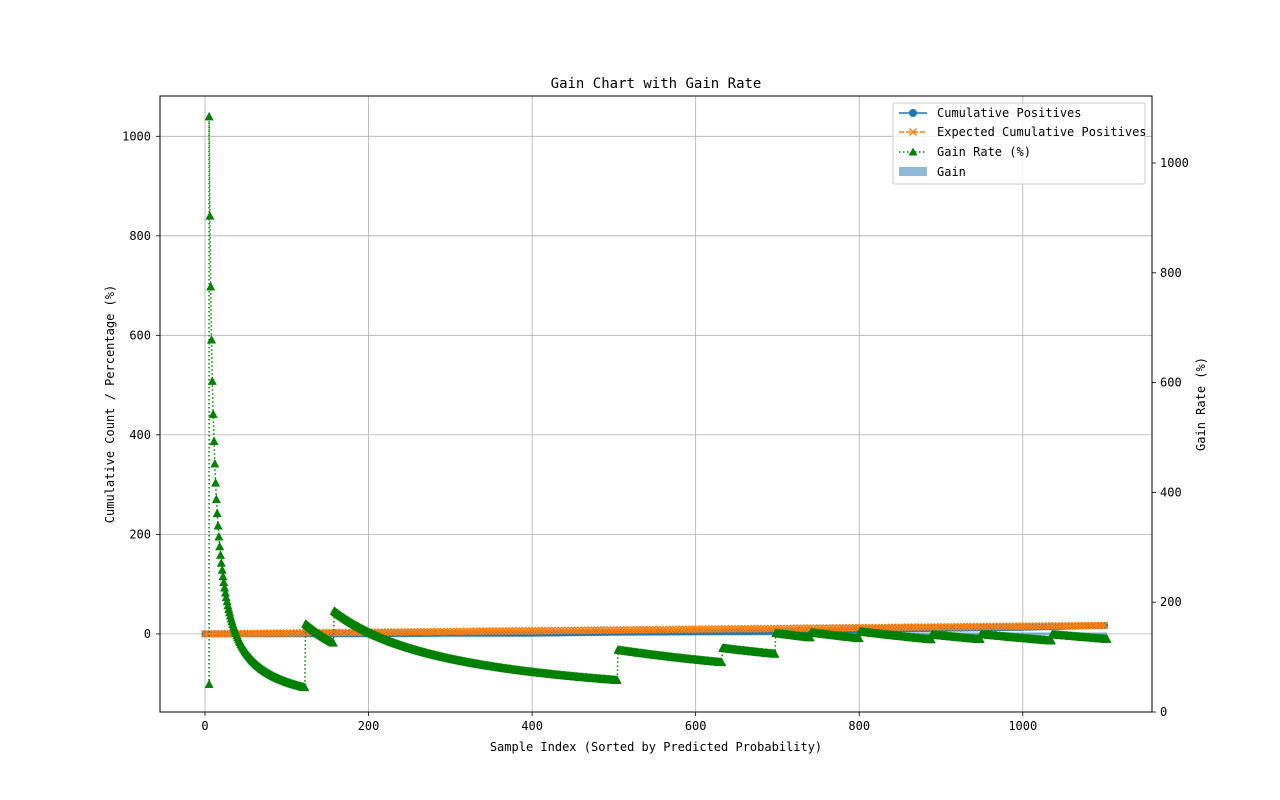 This screenshot has width=1280, height=800. Describe the element at coordinates (984, 152) in the screenshot. I see `legend-label-gain-rate: Gain Rate (%)` at that location.